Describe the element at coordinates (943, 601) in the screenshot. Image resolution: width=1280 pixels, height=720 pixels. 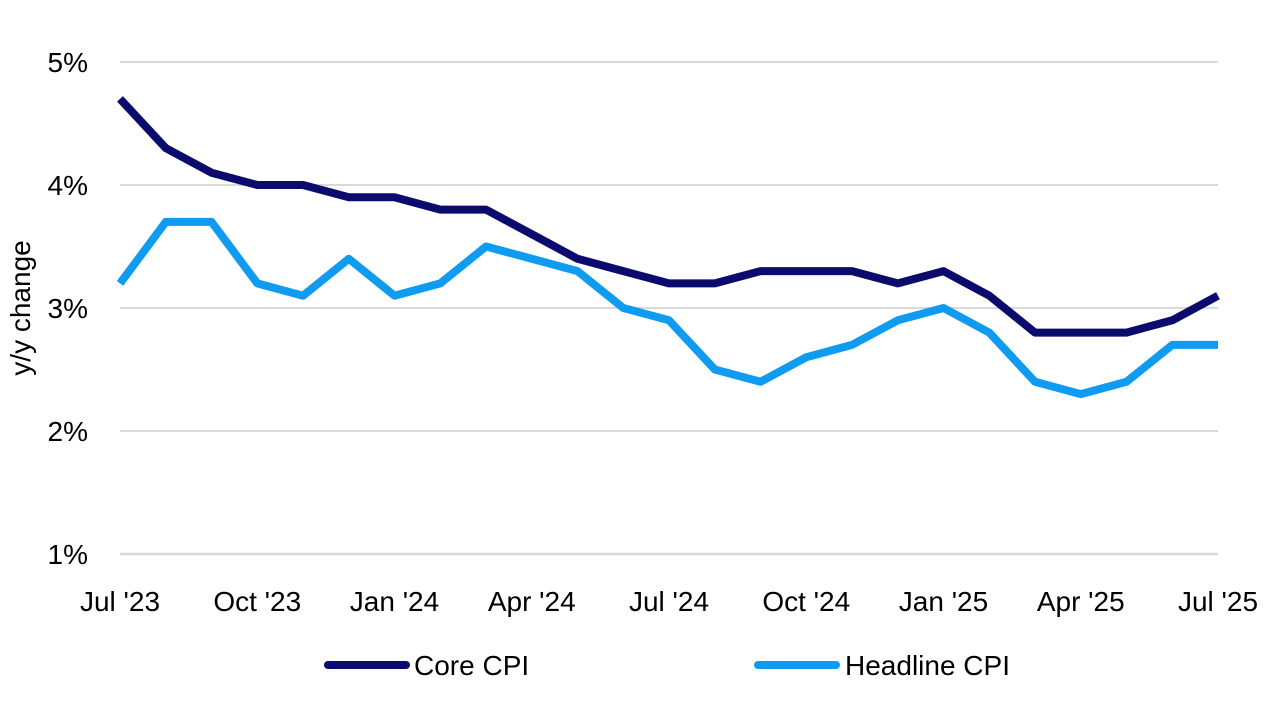
I see `x-tick-label: Jan '25` at that location.